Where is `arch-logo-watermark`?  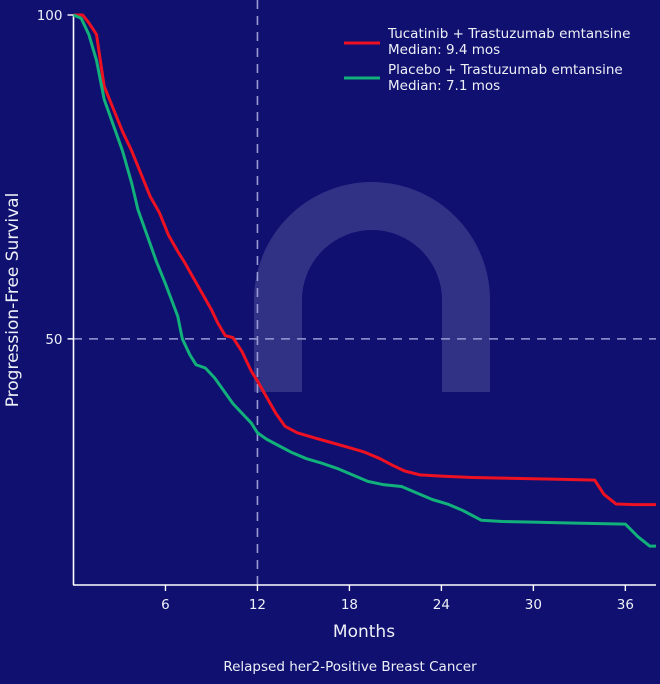
arch-logo-watermark is located at coordinates (372, 287).